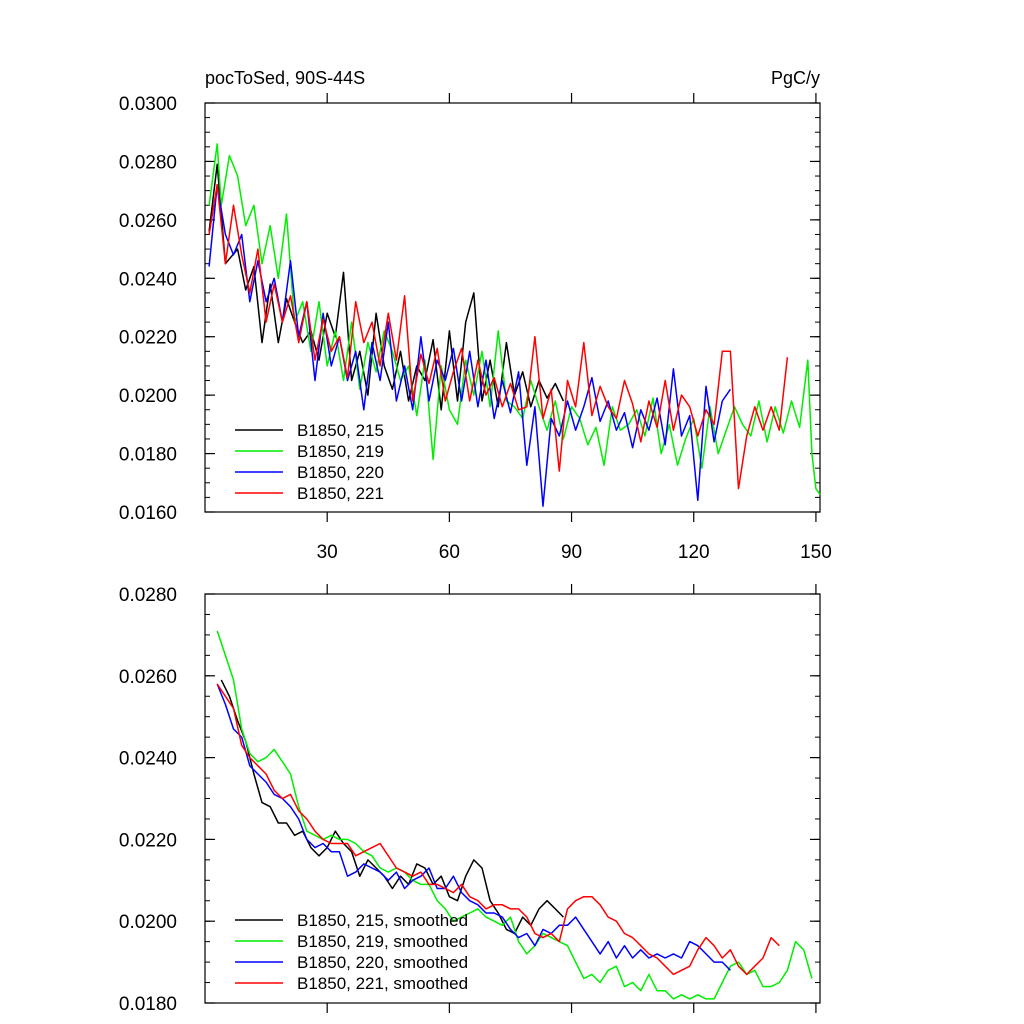 The height and width of the screenshot is (1024, 1024). Describe the element at coordinates (382, 983) in the screenshot. I see `legend-label: B1850, 221, smoothed` at that location.